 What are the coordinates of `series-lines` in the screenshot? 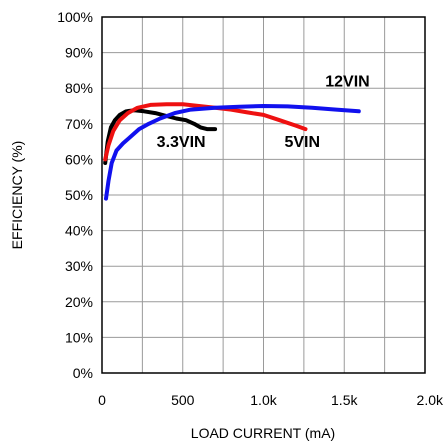 It's located at (232, 151).